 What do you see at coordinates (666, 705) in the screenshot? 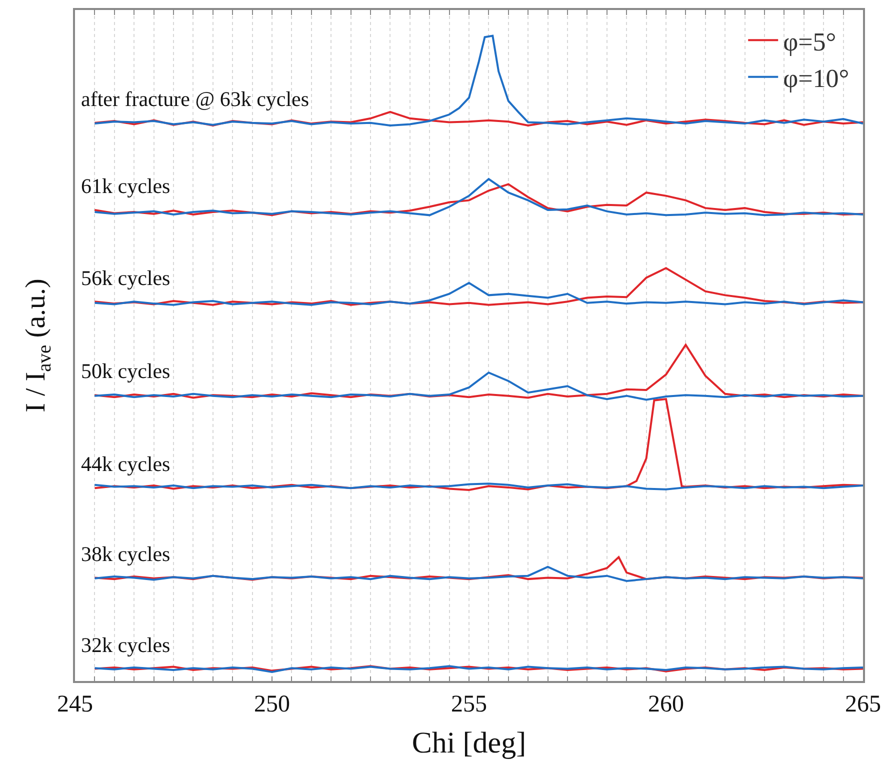
I see `x-tick-label: 260` at bounding box center [666, 705].